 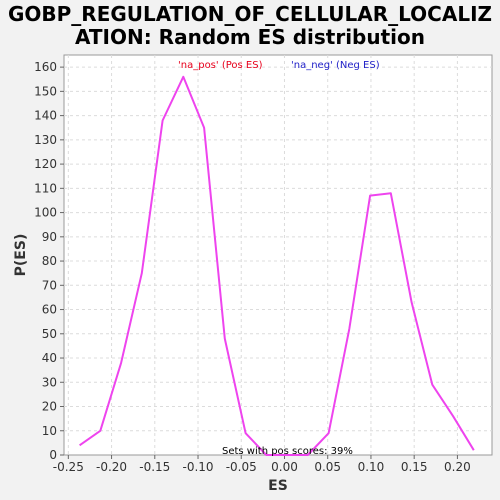 I want to click on y-tick-label: 100, so click(x=45, y=213).